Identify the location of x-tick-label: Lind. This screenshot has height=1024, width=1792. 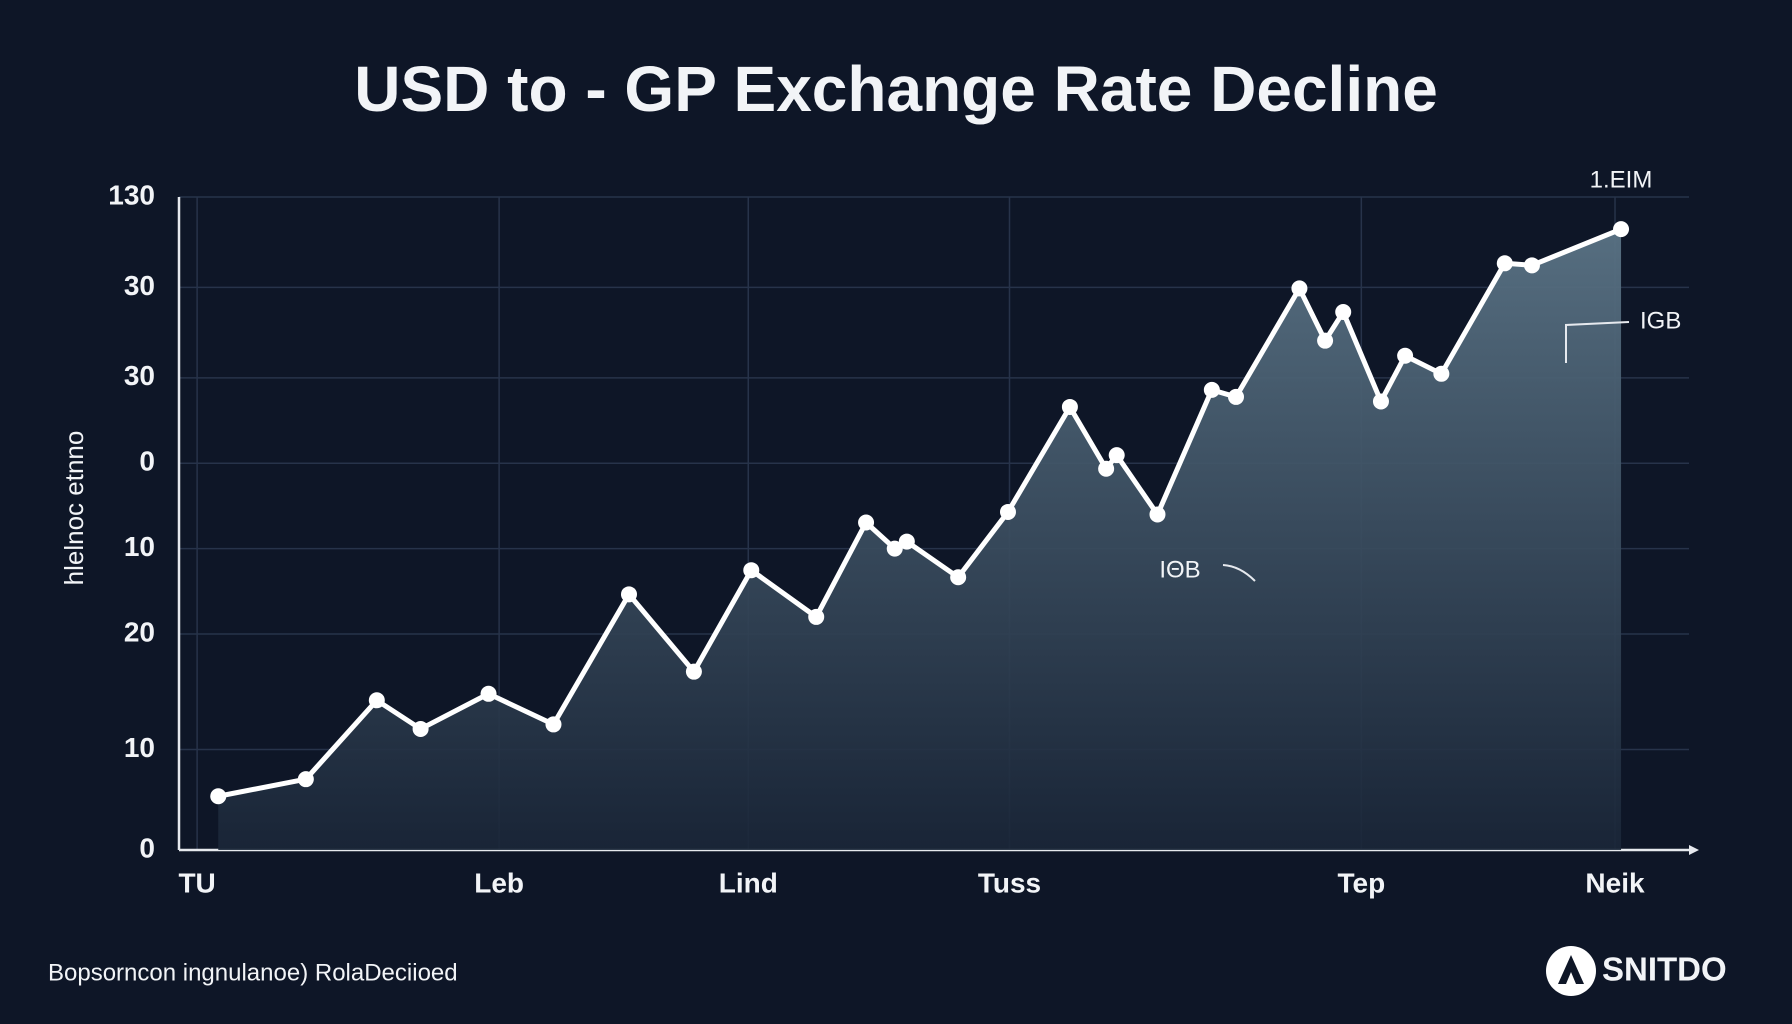
(748, 882).